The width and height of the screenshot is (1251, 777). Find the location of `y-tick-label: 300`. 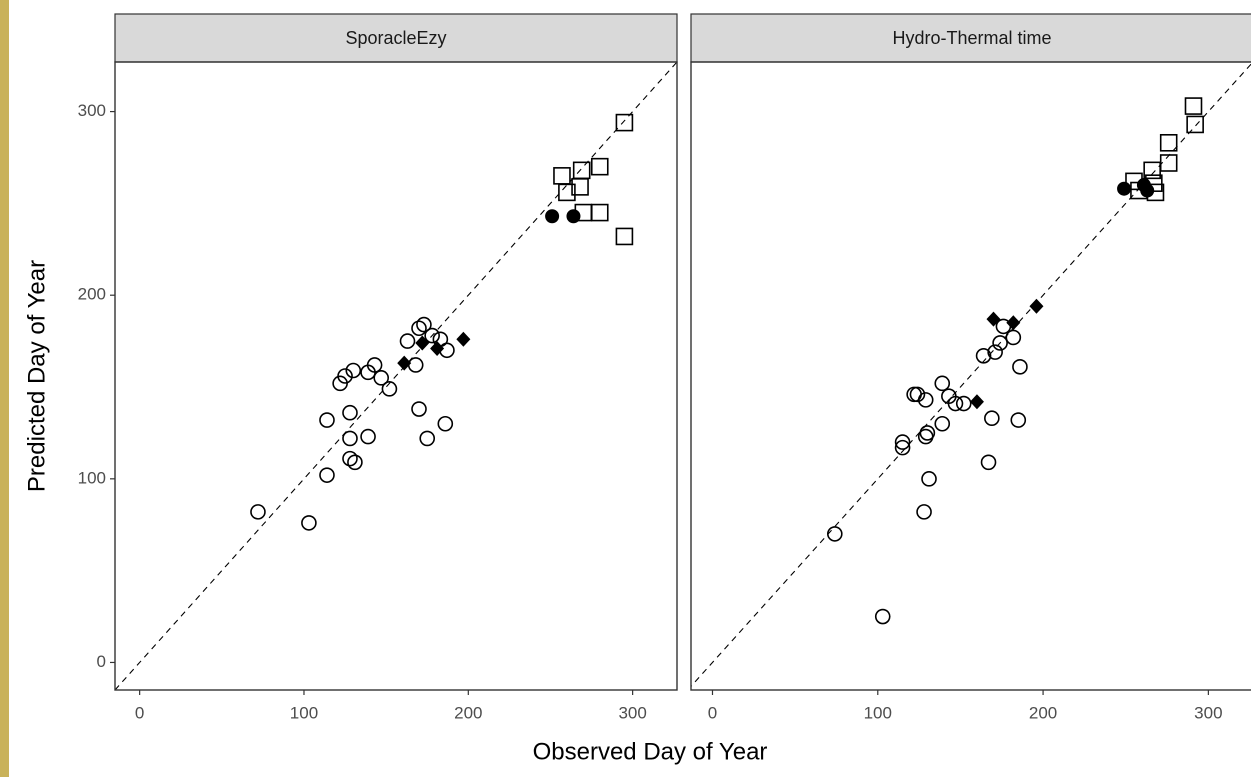

y-tick-label: 300 is located at coordinates (92, 110).